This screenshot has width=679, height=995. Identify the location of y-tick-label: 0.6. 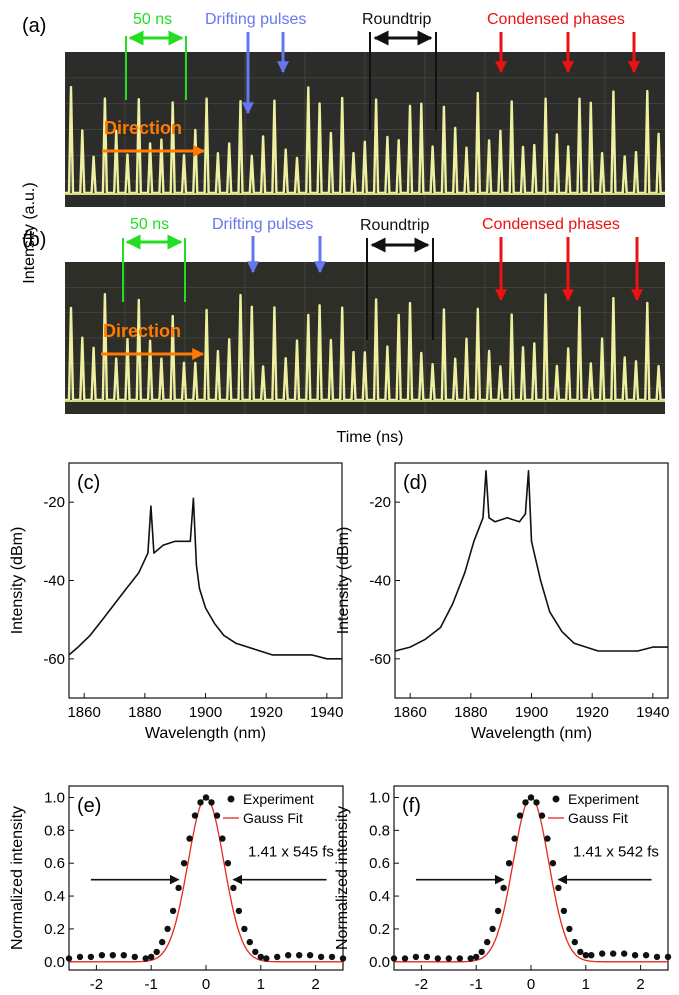
(379, 863).